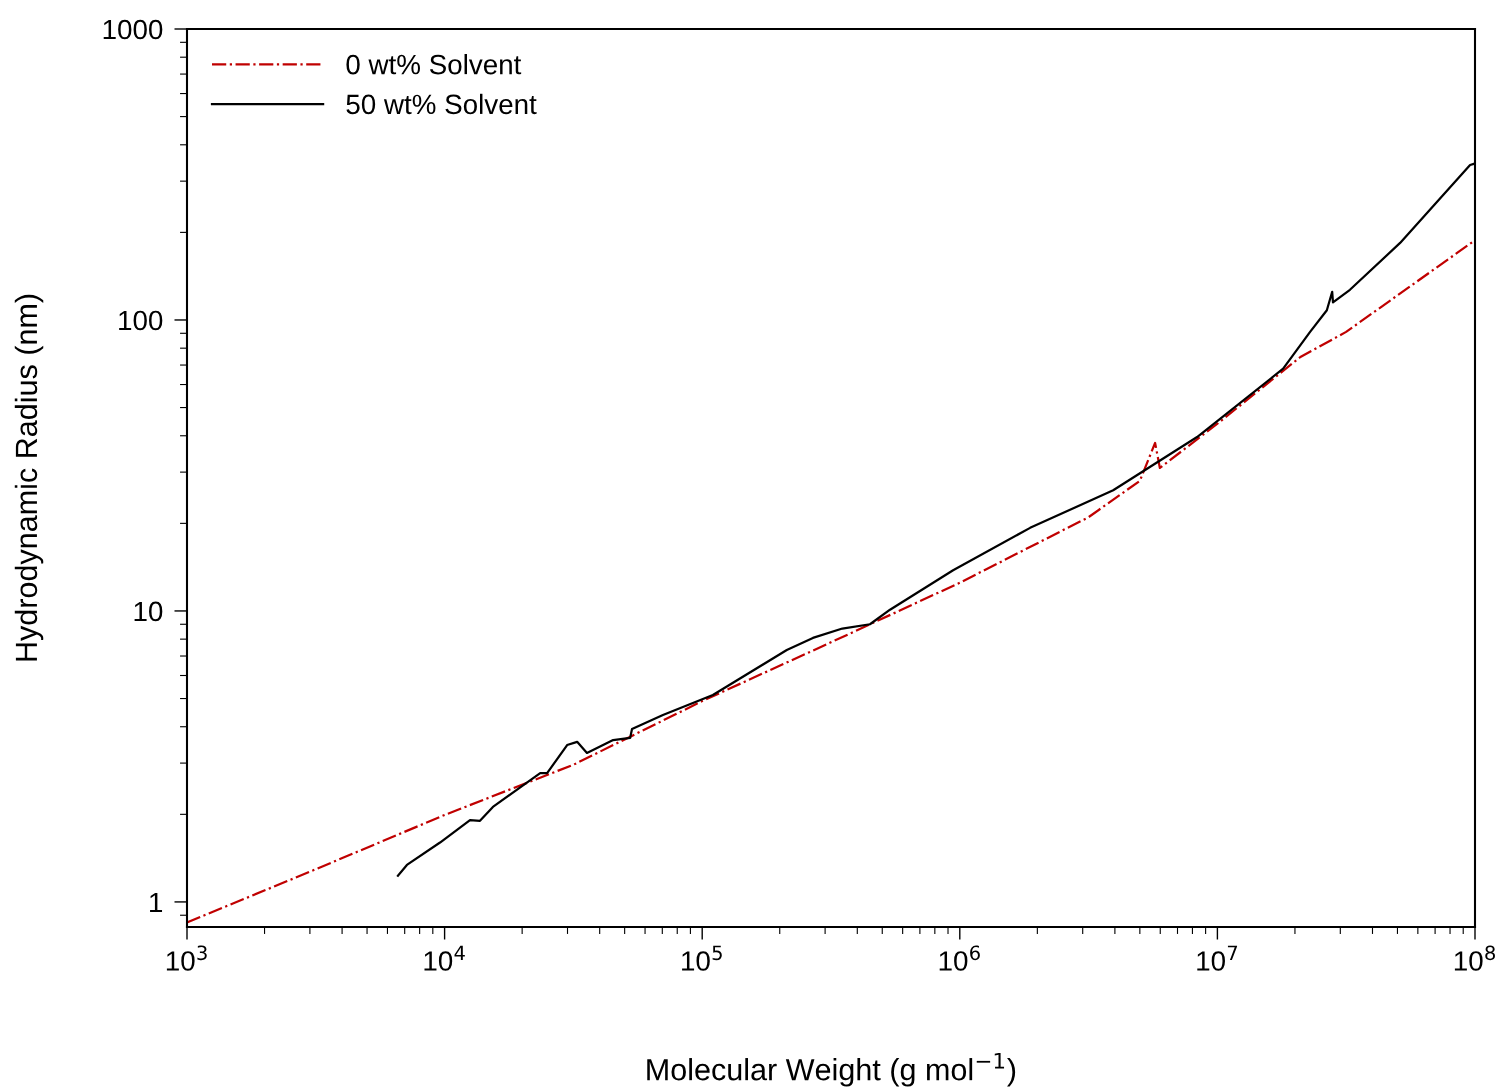  Describe the element at coordinates (156, 902) in the screenshot. I see `y-tick-label: 1` at that location.